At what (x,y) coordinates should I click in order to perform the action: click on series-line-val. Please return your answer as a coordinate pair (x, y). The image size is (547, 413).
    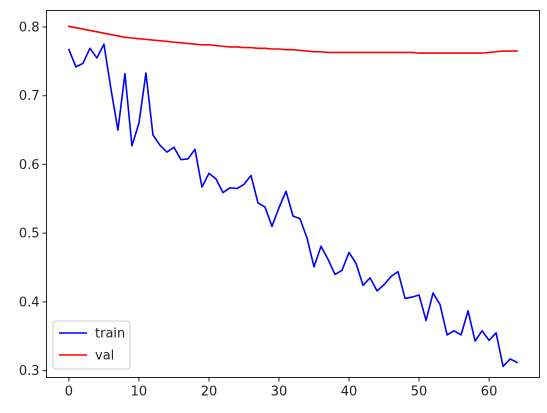
    Looking at the image, I should click on (292, 39).